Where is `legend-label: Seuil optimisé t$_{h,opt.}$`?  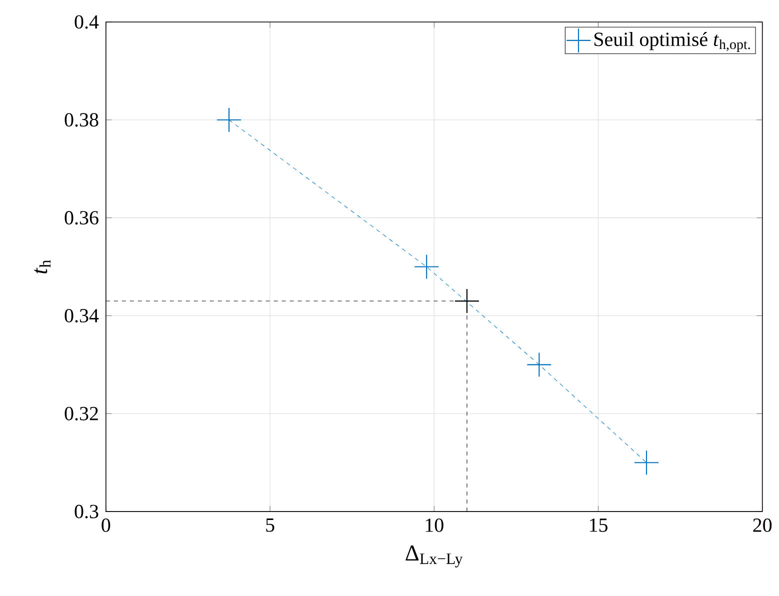 legend-label: Seuil optimisé t$_{h,opt.}$ is located at coordinates (672, 42).